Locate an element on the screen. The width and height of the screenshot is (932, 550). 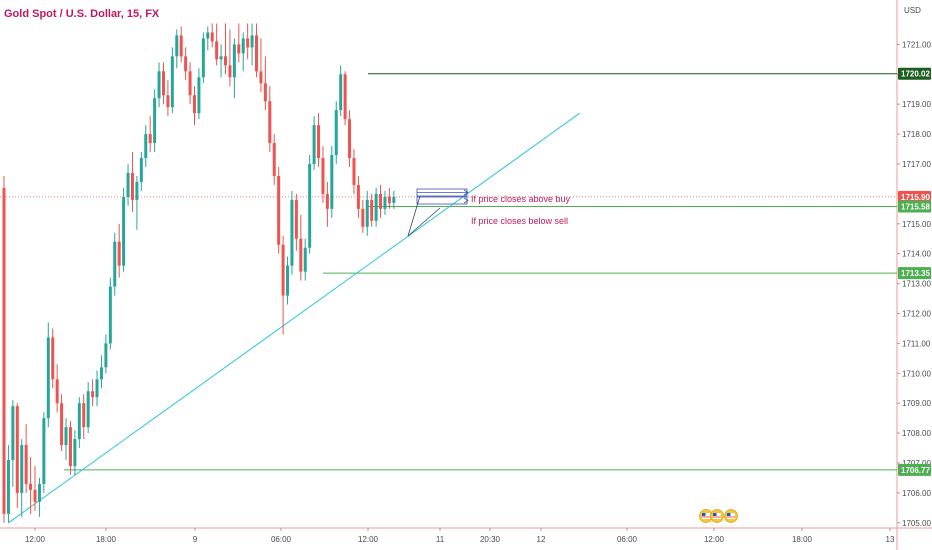
x-tick-label: 20:30 is located at coordinates (490, 539).